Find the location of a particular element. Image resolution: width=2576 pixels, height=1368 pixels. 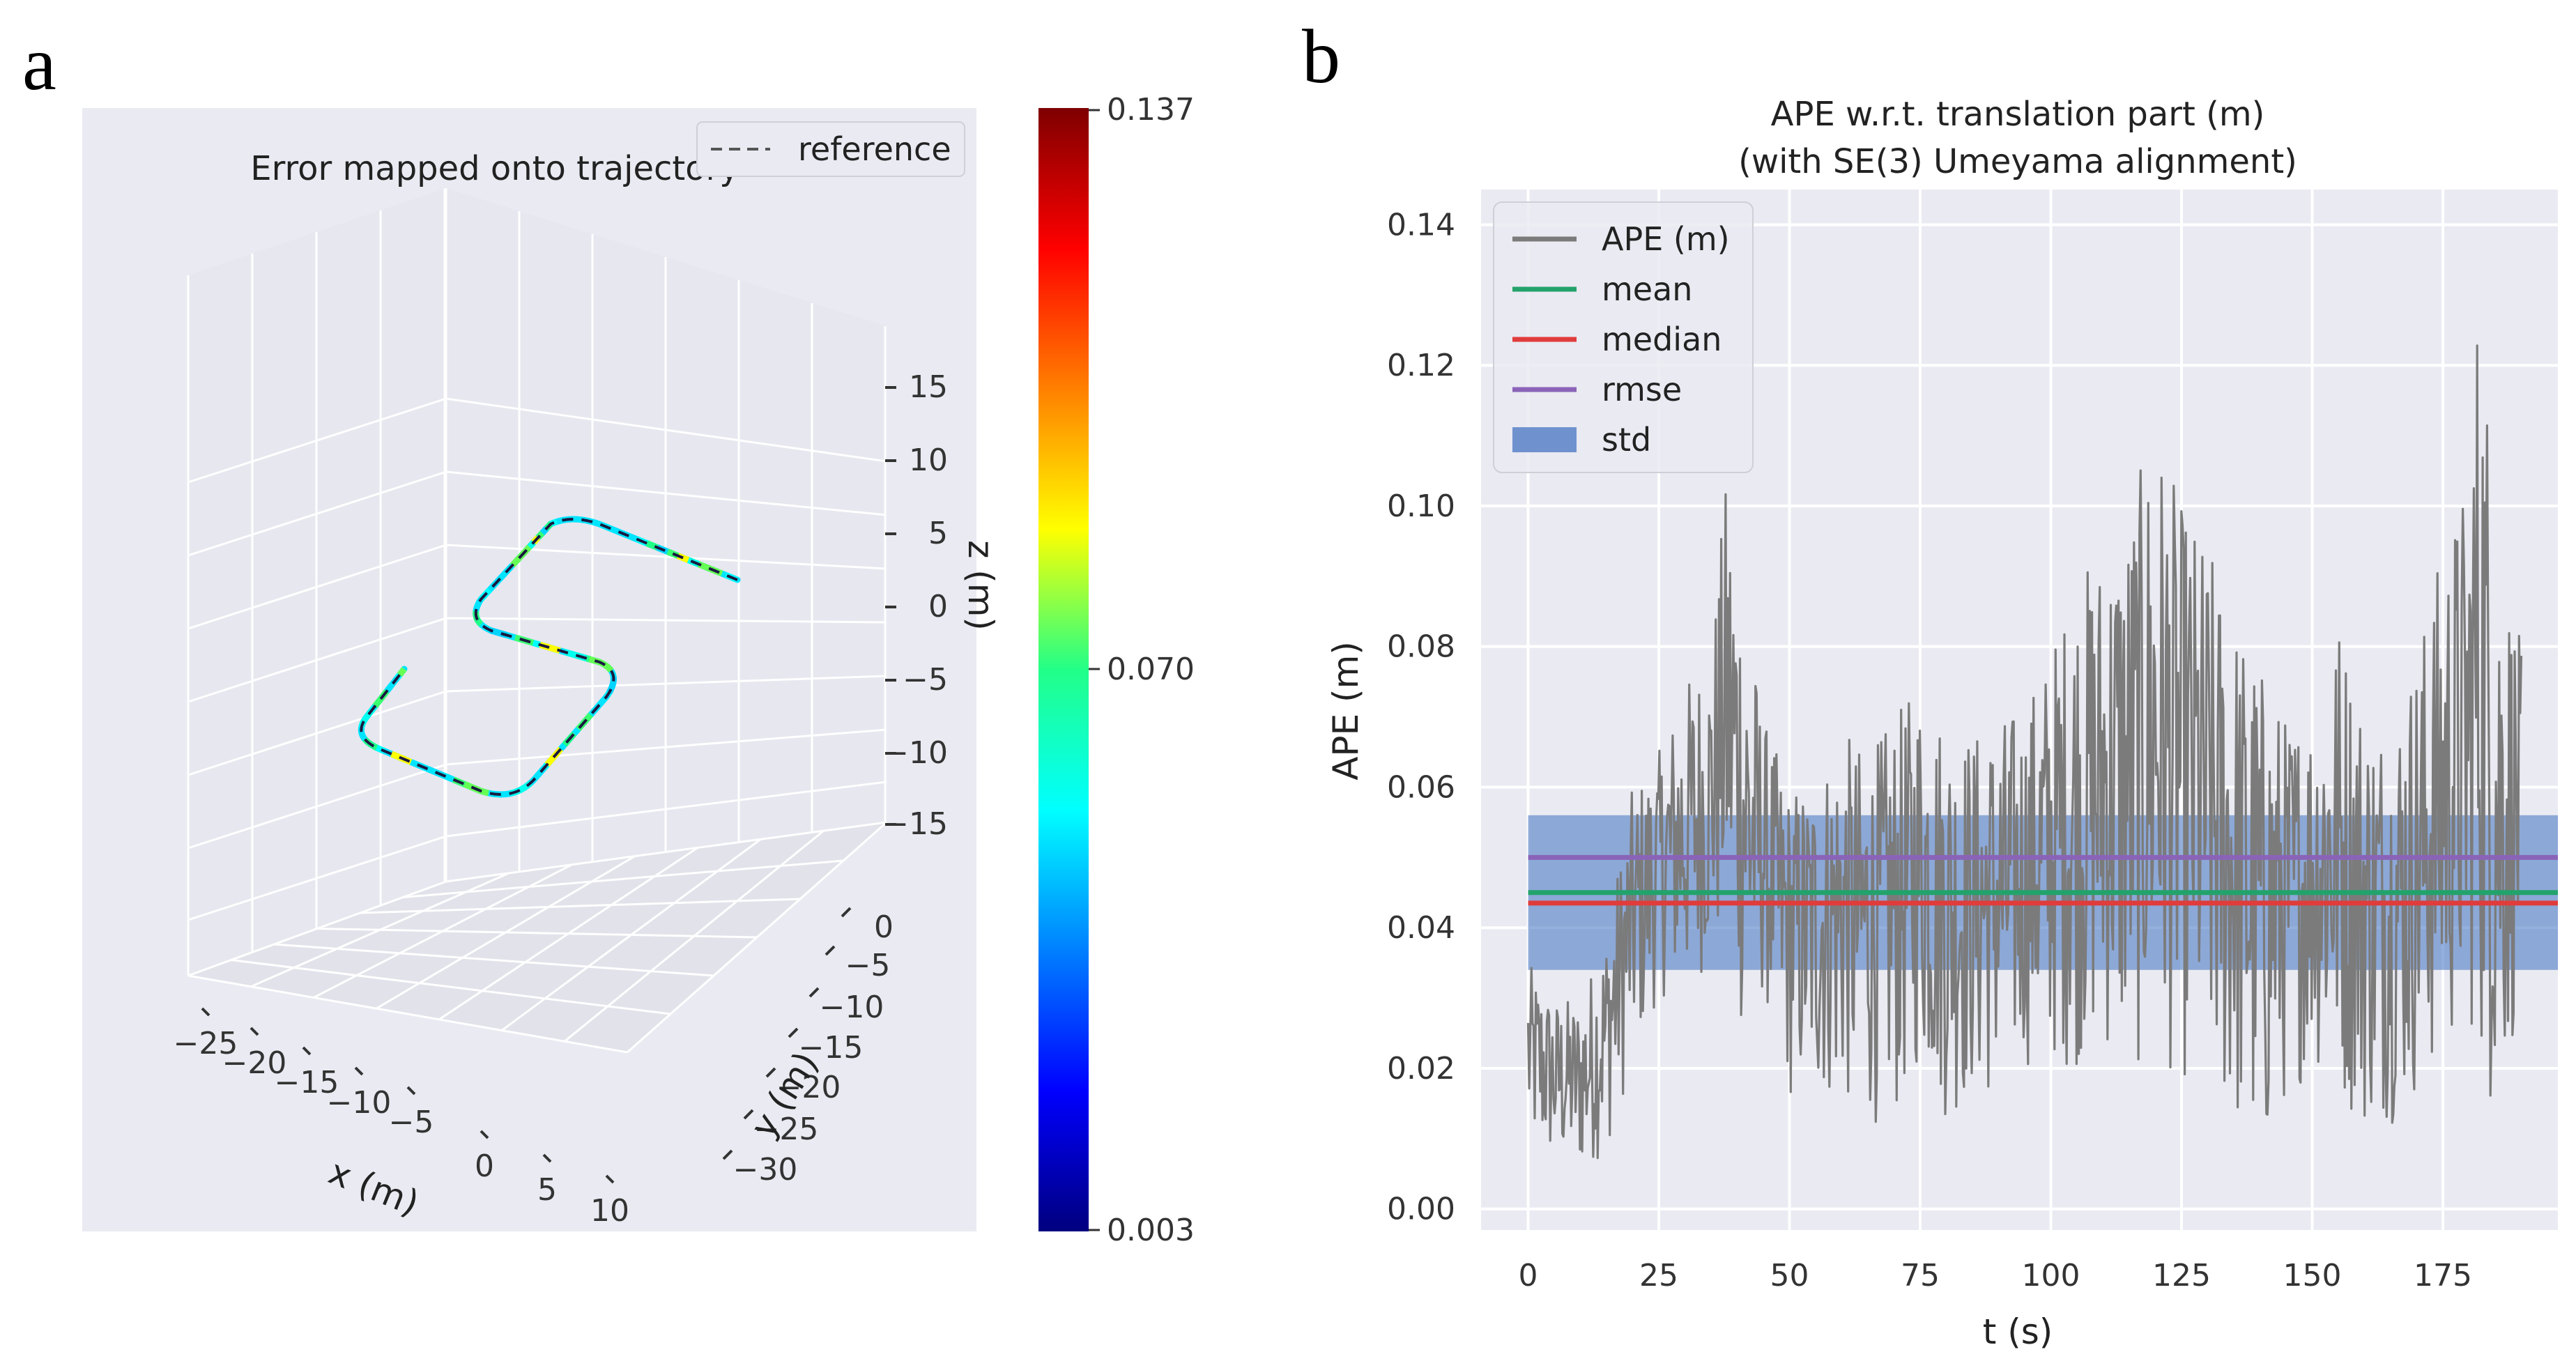

panel-a-legend: reference is located at coordinates (830, 149).